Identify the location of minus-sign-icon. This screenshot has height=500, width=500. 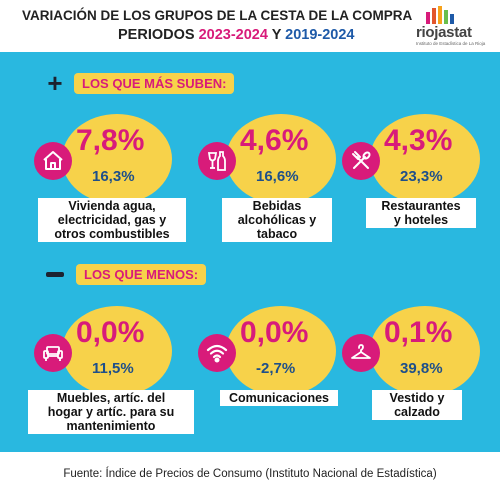
(55, 274).